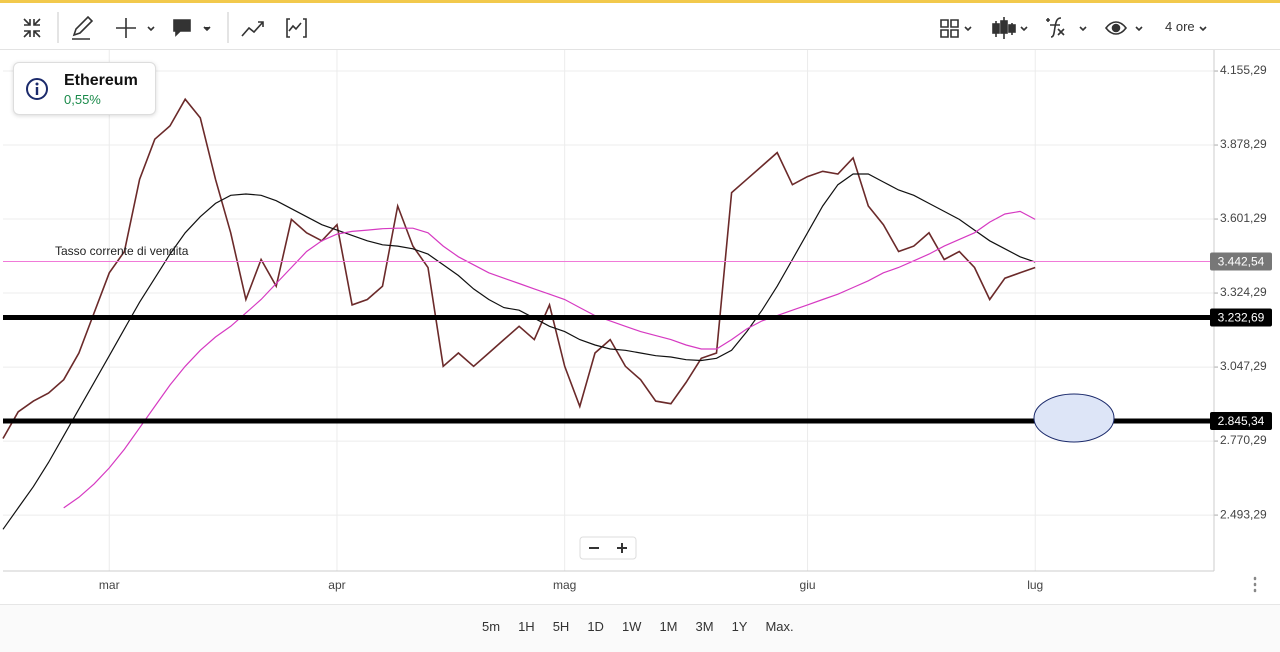 The width and height of the screenshot is (1280, 652). Describe the element at coordinates (1243, 70) in the screenshot. I see `y-tick-label: 4.155,29` at that location.